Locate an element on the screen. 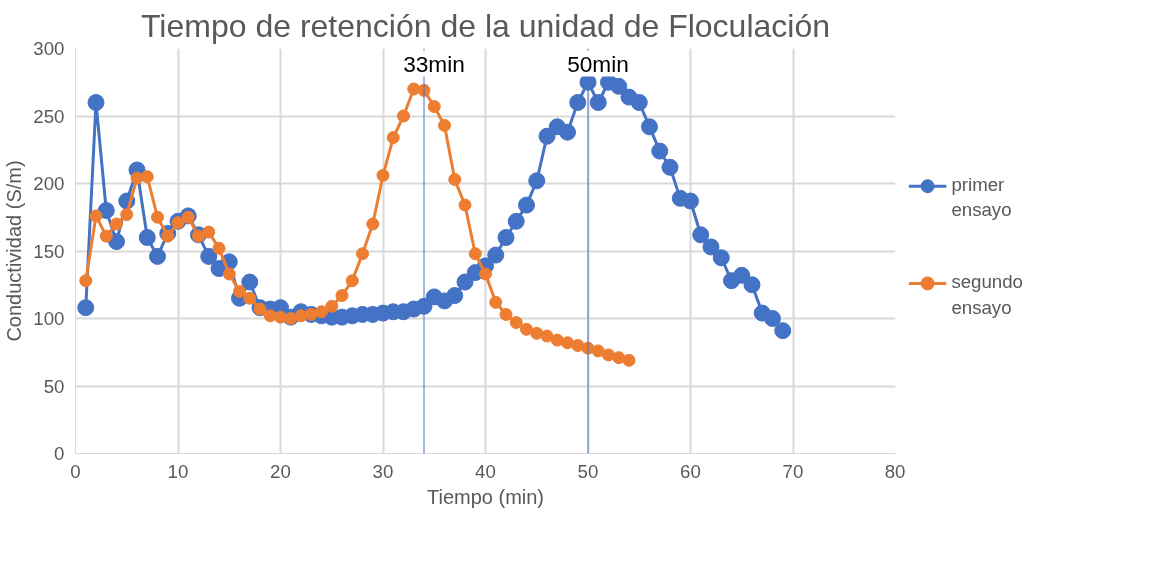  legend-label: segundo ensayo is located at coordinates (987, 294).